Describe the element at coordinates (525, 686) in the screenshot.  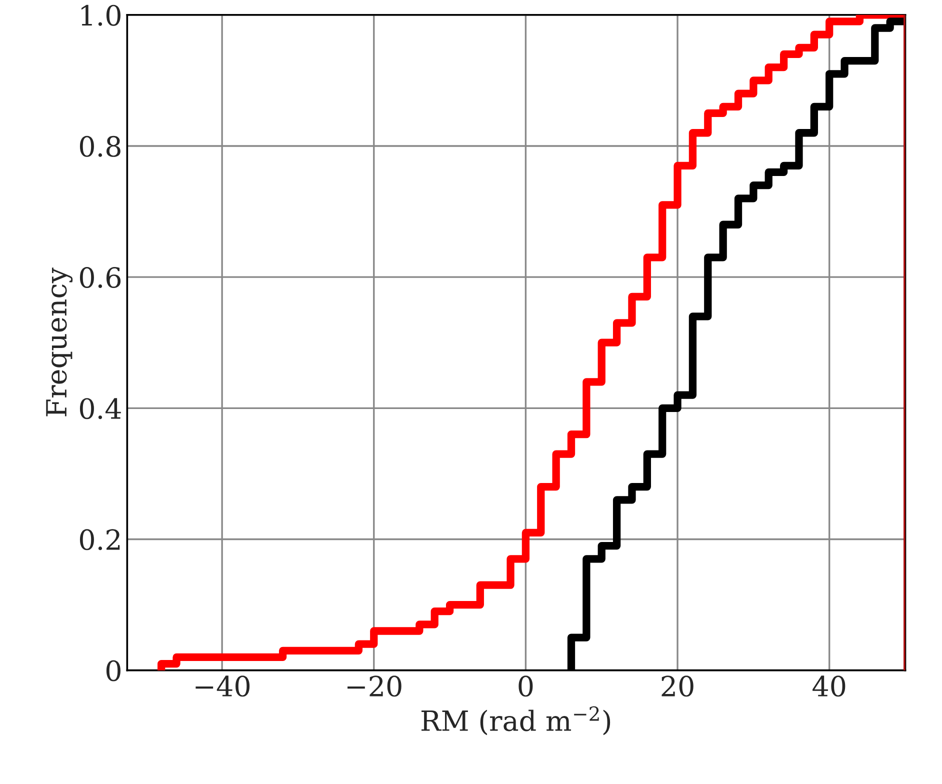
I see `x-tick-label: 0` at that location.